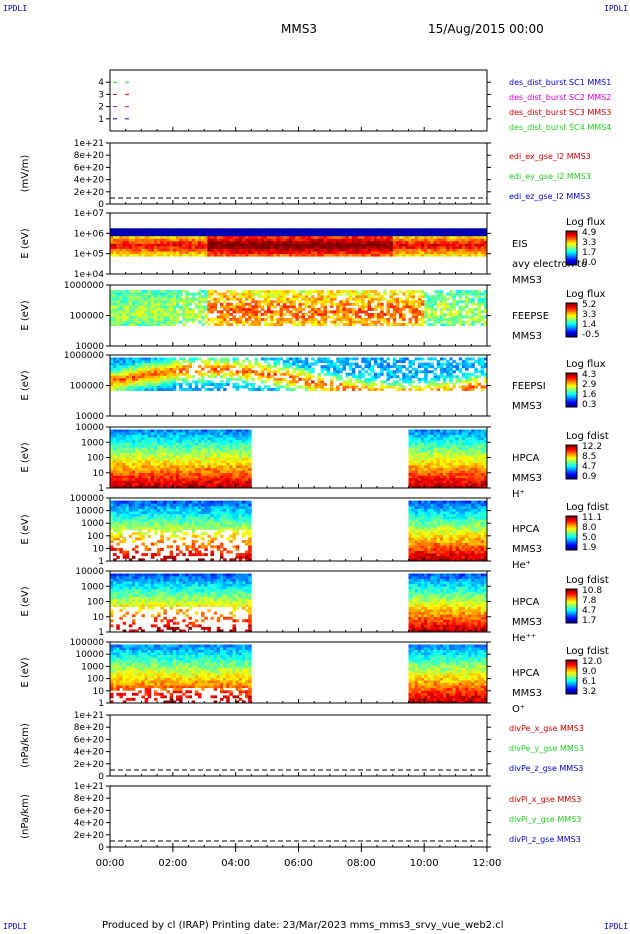 This screenshot has height=934, width=630. I want to click on legend-entry-divpi-2: divPi_z_gse MMS3, so click(545, 839).